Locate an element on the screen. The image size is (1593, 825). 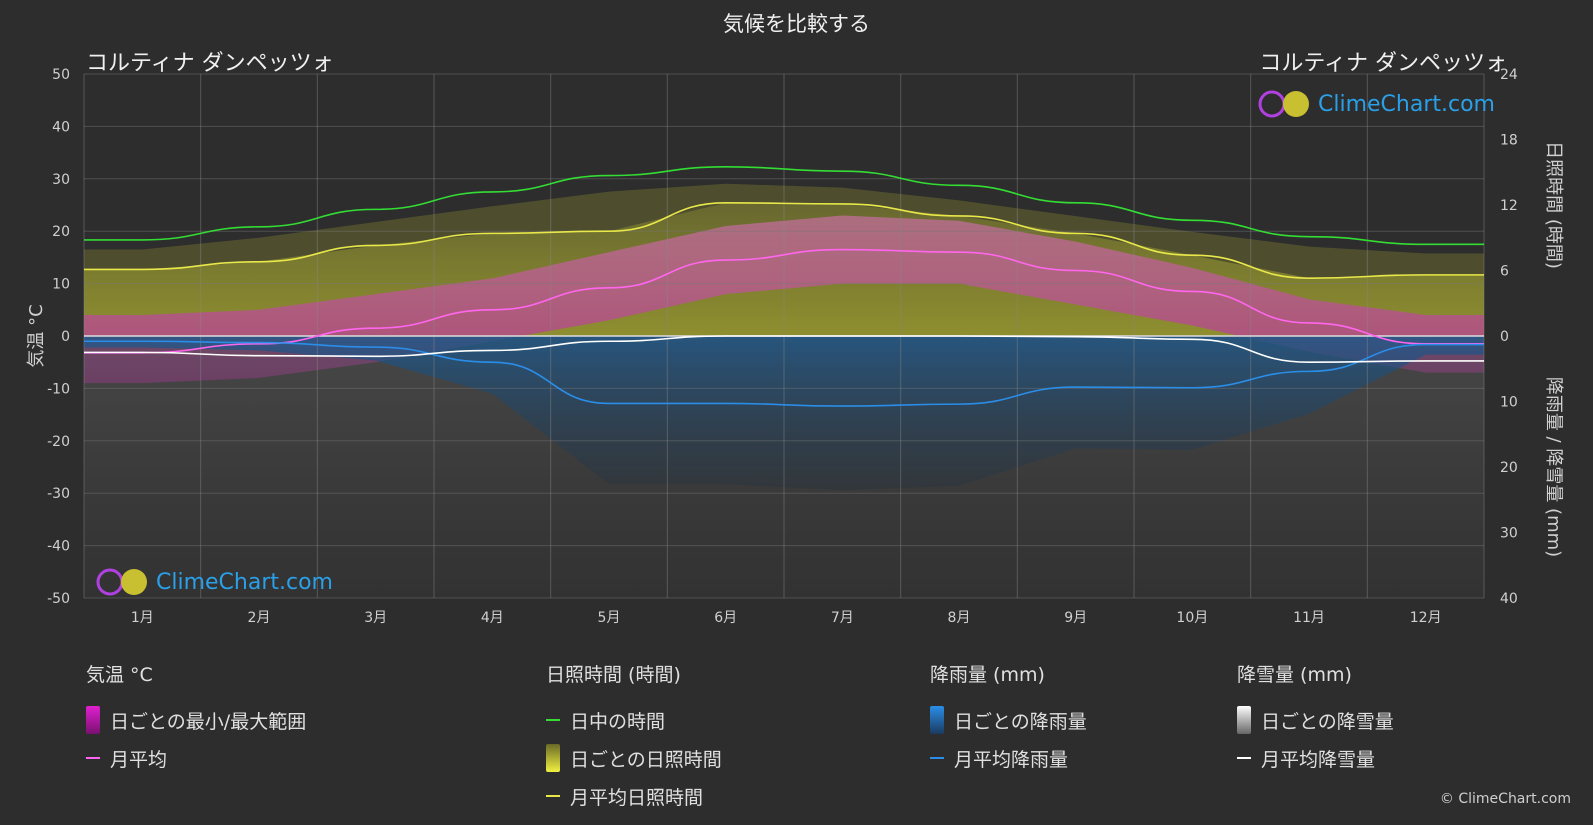
x-axis-tick: 7月 is located at coordinates (842, 618).